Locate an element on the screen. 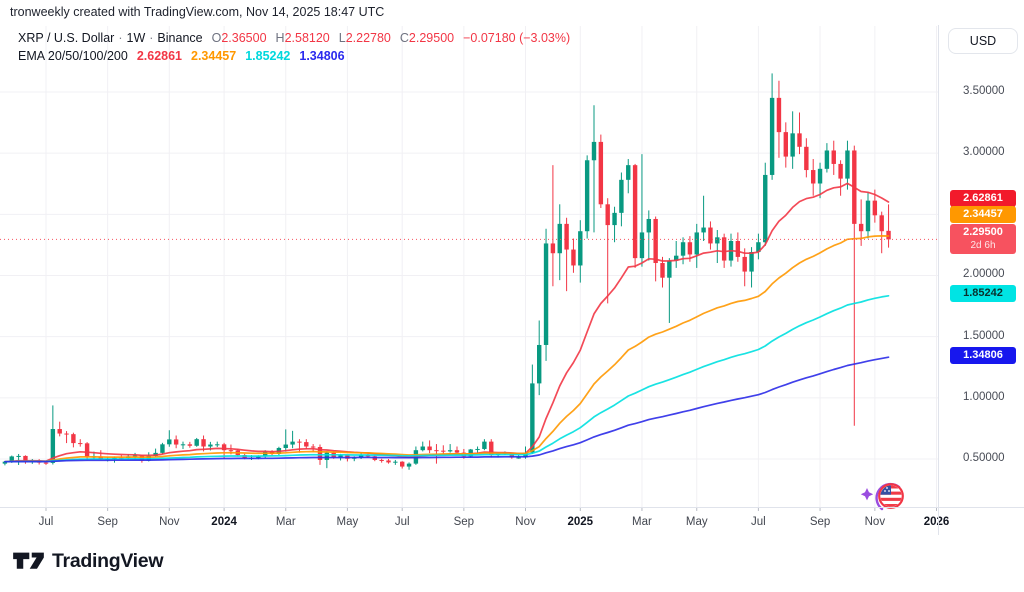  ohlc-letter: L is located at coordinates (342, 38).